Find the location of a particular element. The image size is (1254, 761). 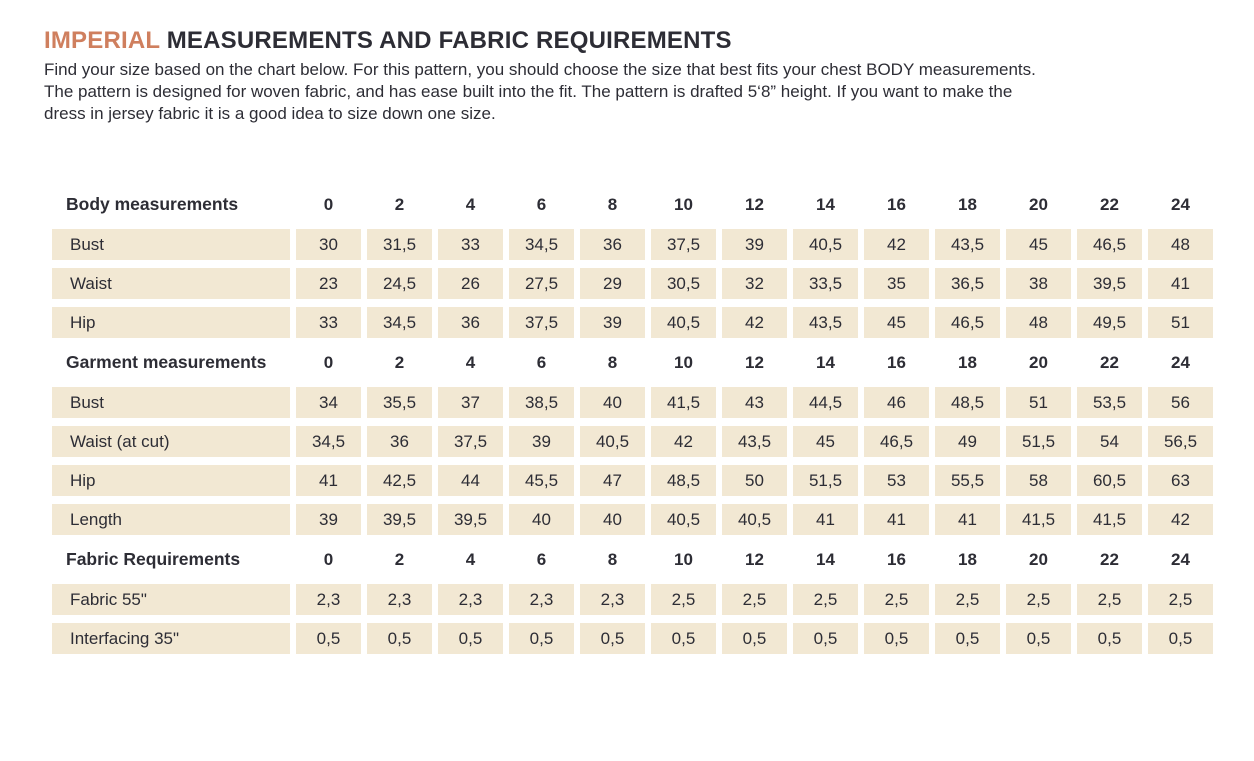

value-cell: 48,5 is located at coordinates (967, 402).